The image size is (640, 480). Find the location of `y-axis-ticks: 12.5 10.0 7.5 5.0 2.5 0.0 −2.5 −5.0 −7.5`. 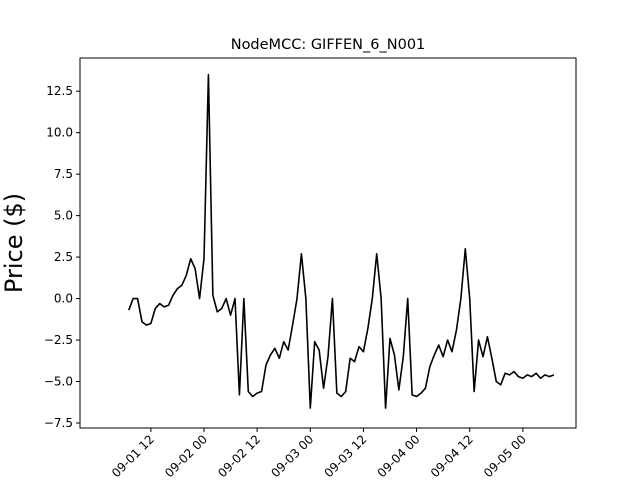

y-axis-ticks: 12.5 10.0 7.5 5.0 2.5 0.0 −2.5 −5.0 −7.5 is located at coordinates (62, 257).